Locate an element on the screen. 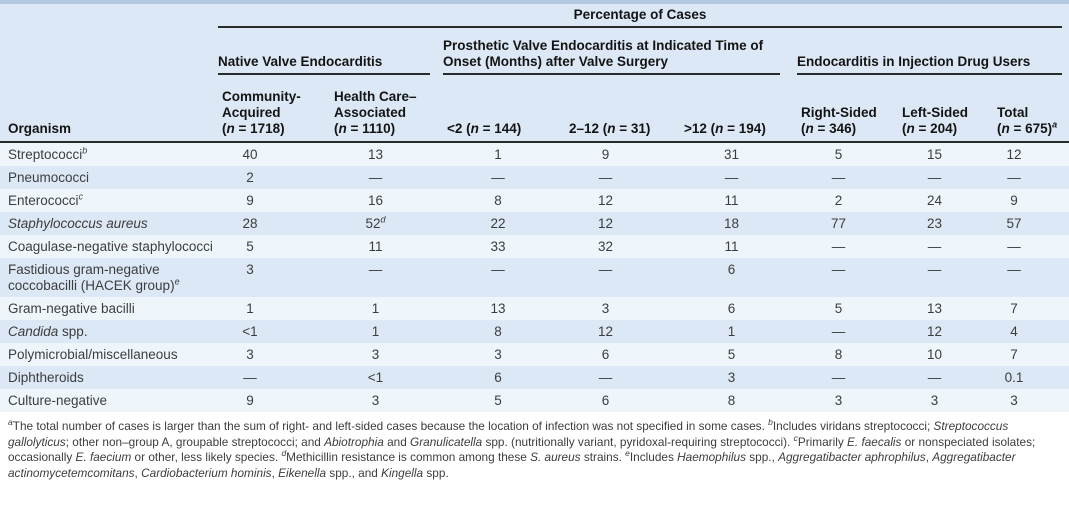 Image resolution: width=1069 pixels, height=518 pixels. value-cell: 18 is located at coordinates (731, 223).